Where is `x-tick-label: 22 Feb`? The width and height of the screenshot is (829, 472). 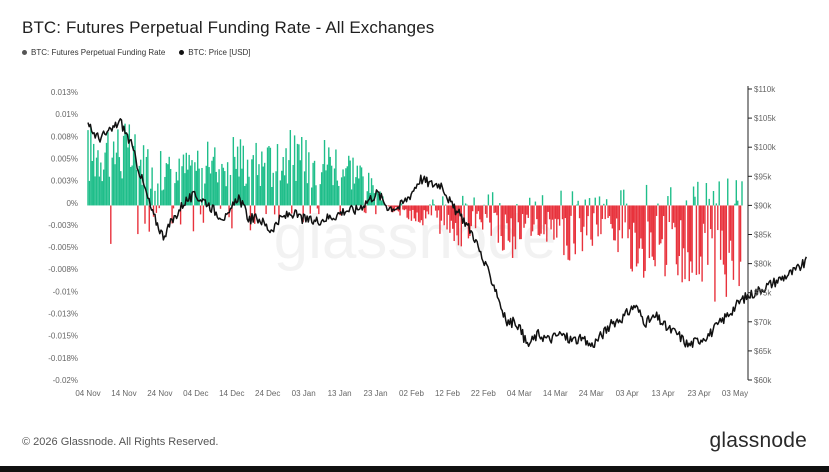 x-tick-label: 22 Feb is located at coordinates (483, 393).